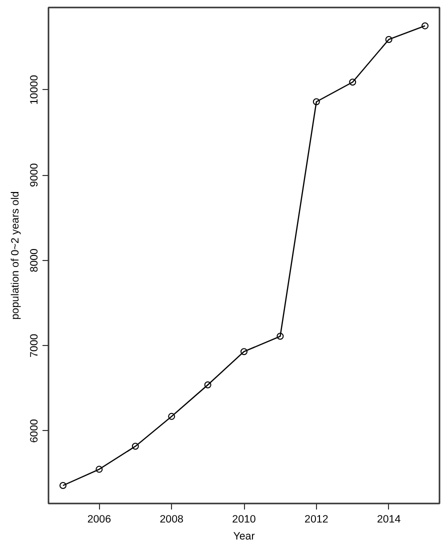  Describe the element at coordinates (316, 520) in the screenshot. I see `x-tick-label: 2012` at that location.